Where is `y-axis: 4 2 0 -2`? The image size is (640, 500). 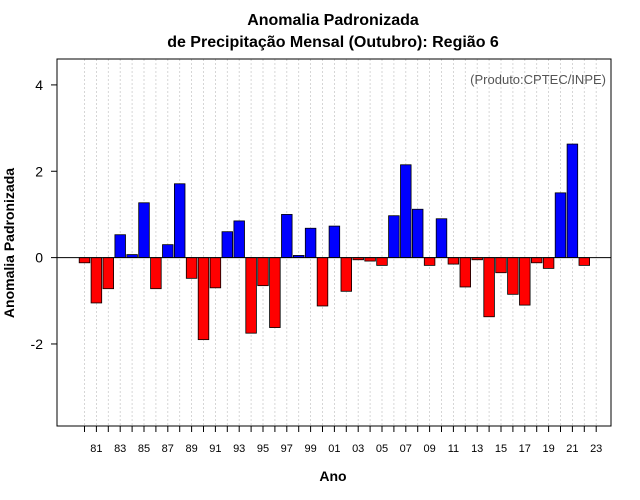
y-axis: 4 2 0 -2 is located at coordinates (44, 214).